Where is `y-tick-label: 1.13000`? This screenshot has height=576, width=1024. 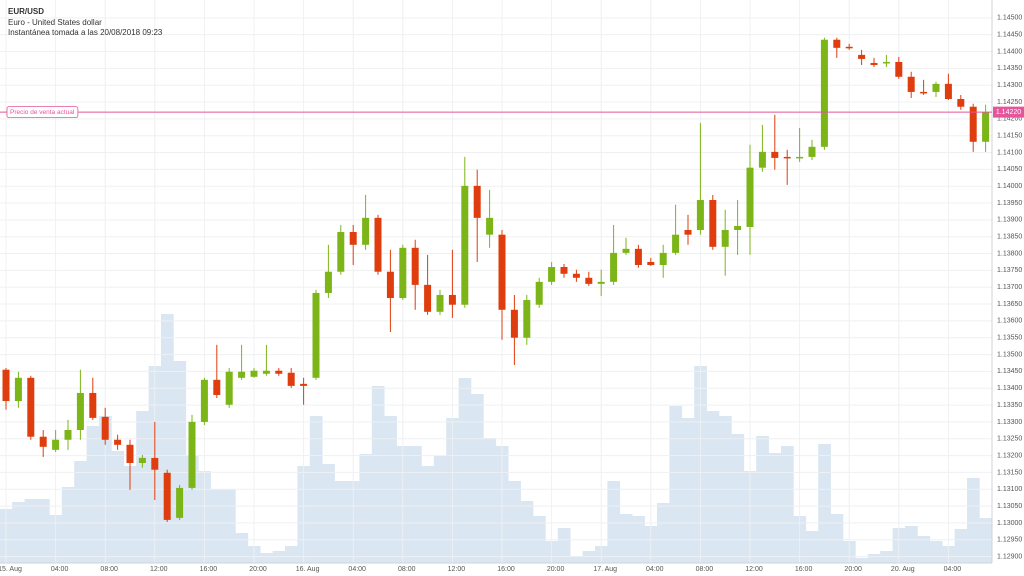
y-tick-label: 1.13000 is located at coordinates (1009, 523).